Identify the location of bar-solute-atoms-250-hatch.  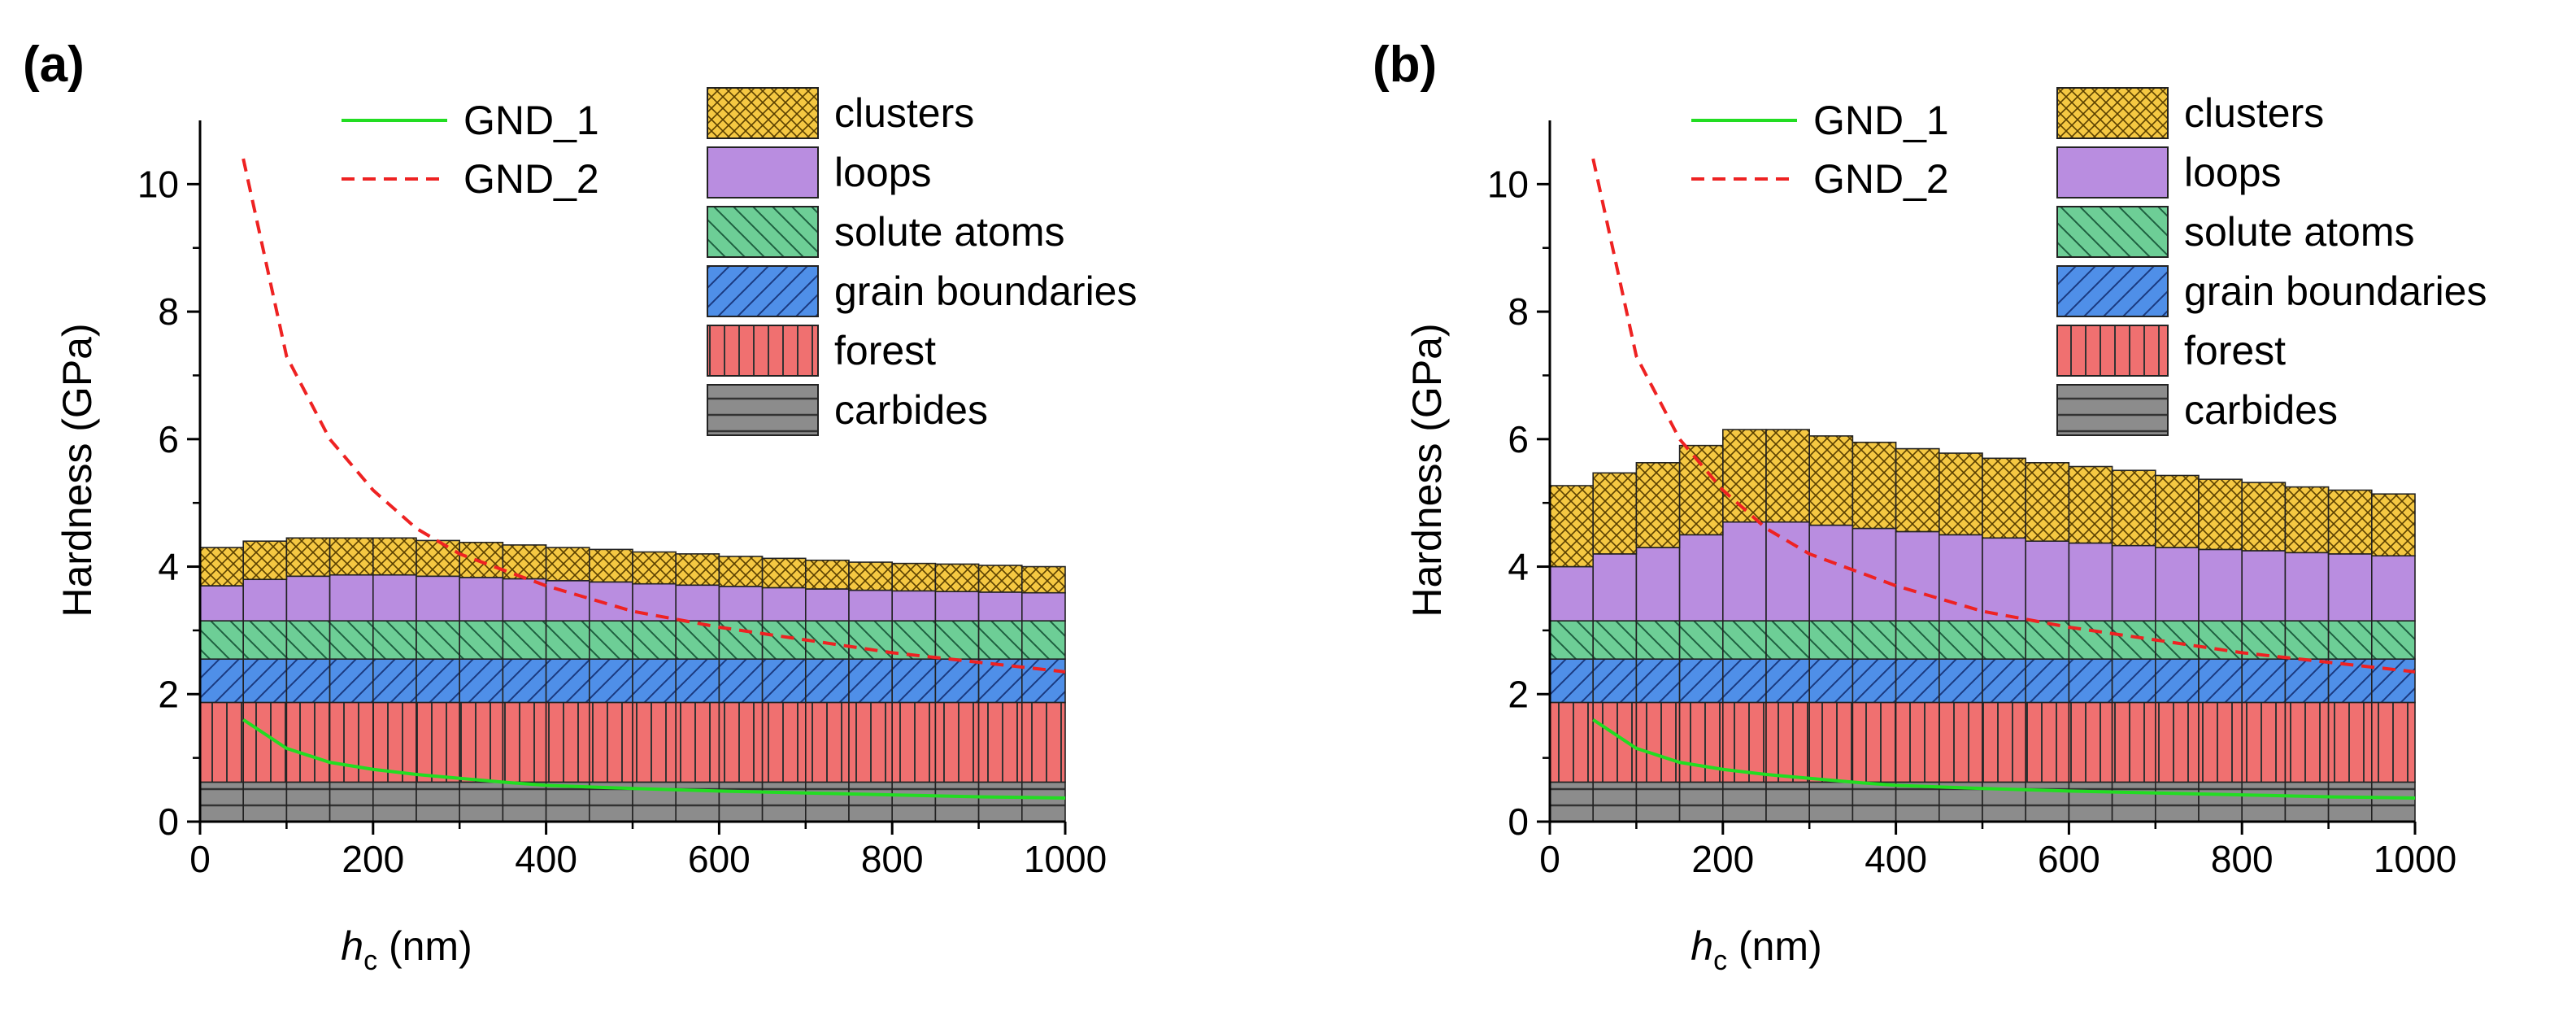
(394, 640).